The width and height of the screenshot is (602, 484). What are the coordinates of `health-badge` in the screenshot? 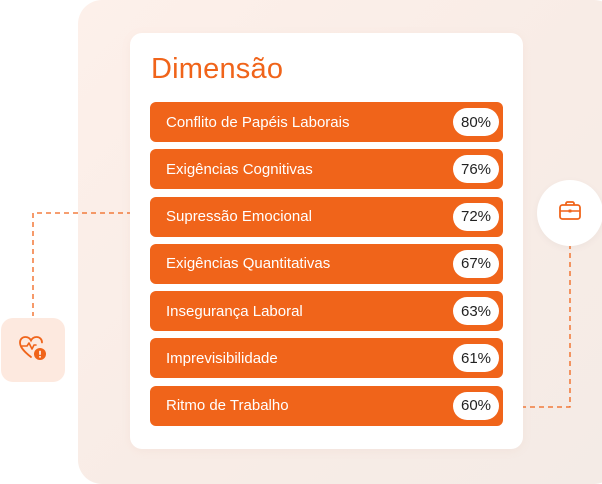 It's located at (33, 350).